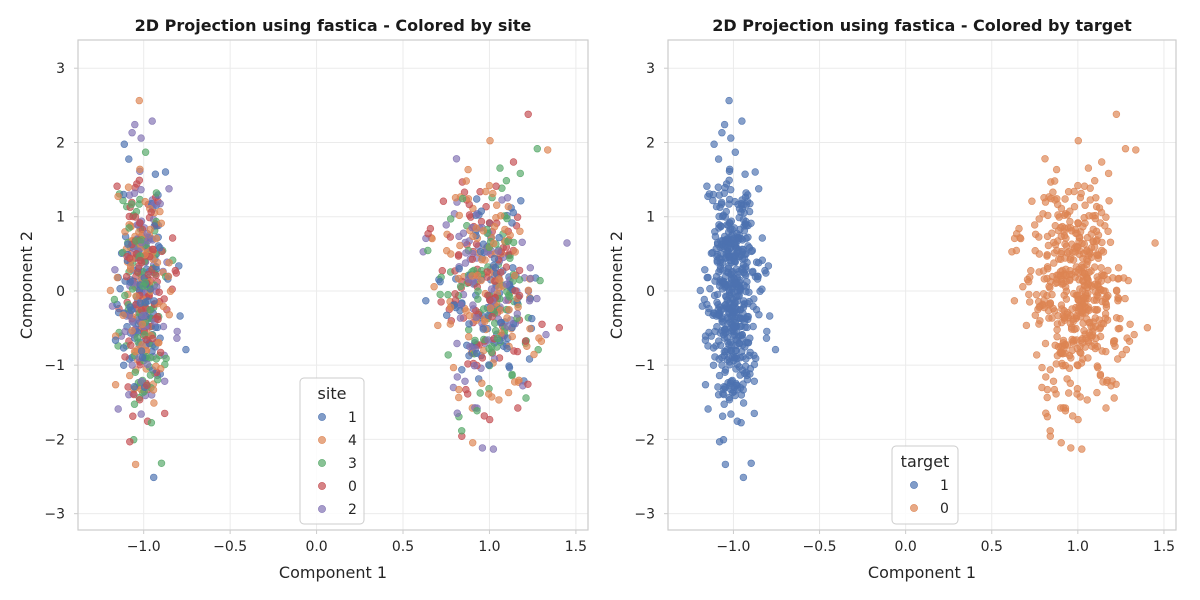 This screenshot has width=1200, height=600. Describe the element at coordinates (616, 285) in the screenshot. I see `y-axis-label: Component 2` at that location.